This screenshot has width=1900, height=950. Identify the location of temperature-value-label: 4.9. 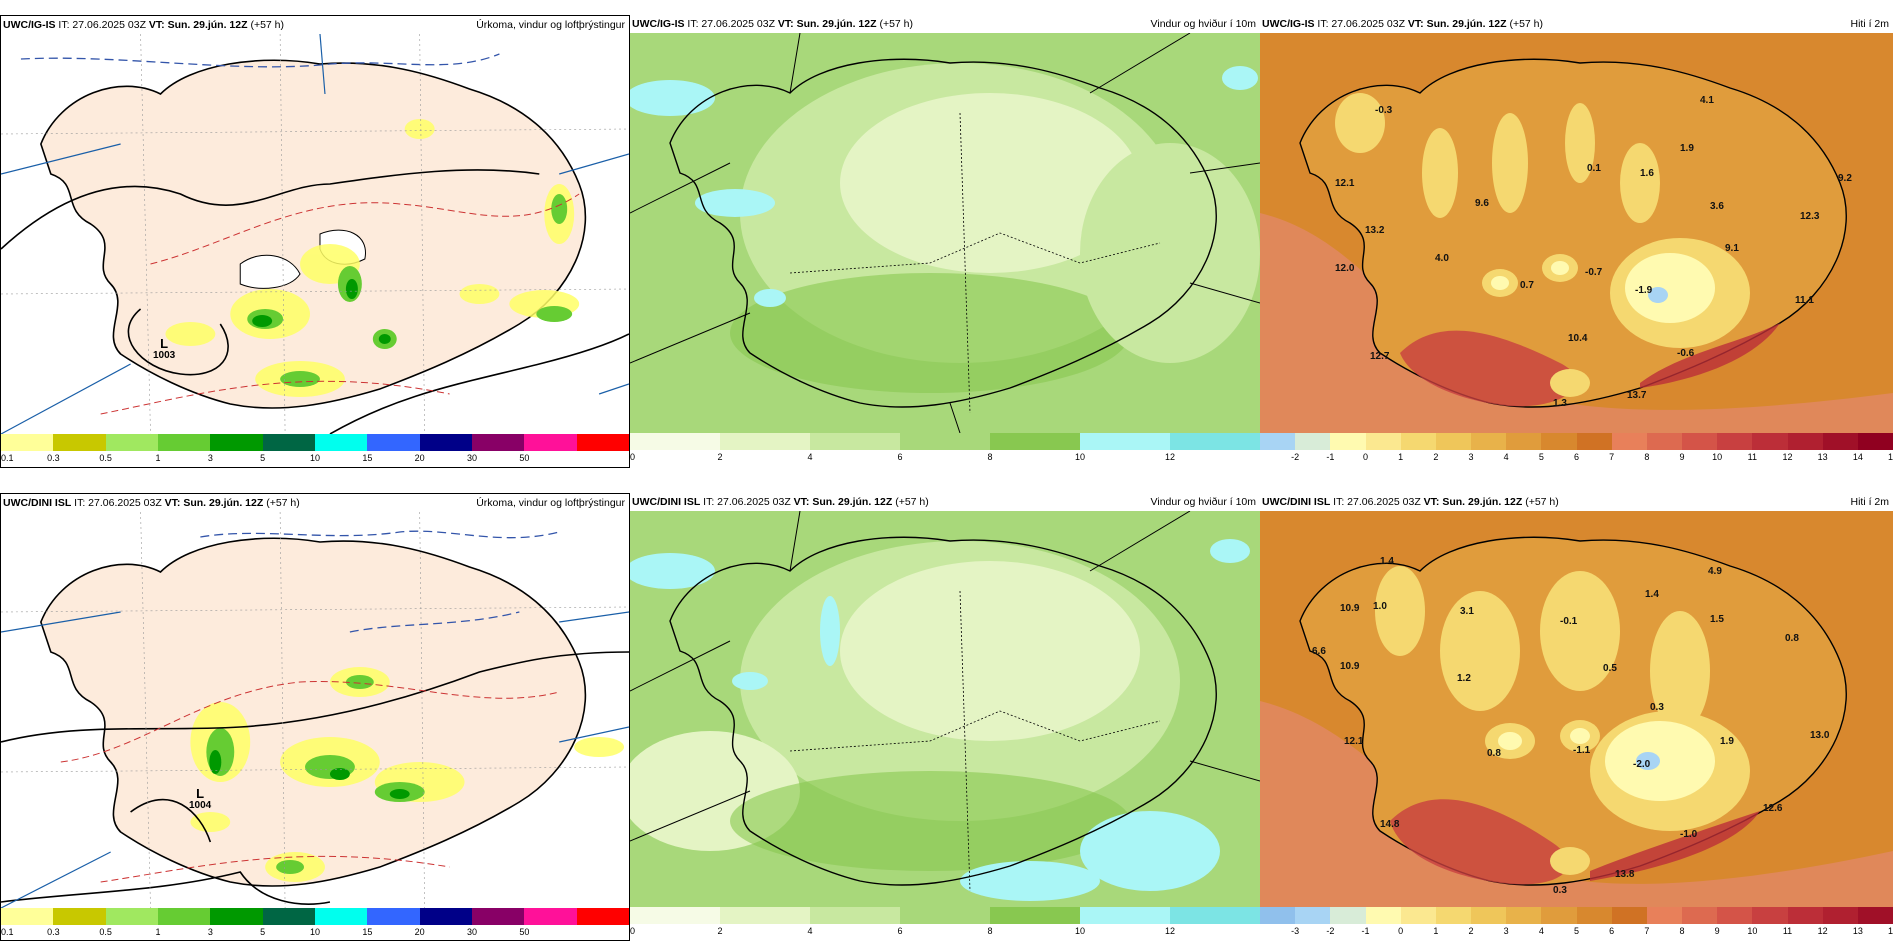
(1715, 571).